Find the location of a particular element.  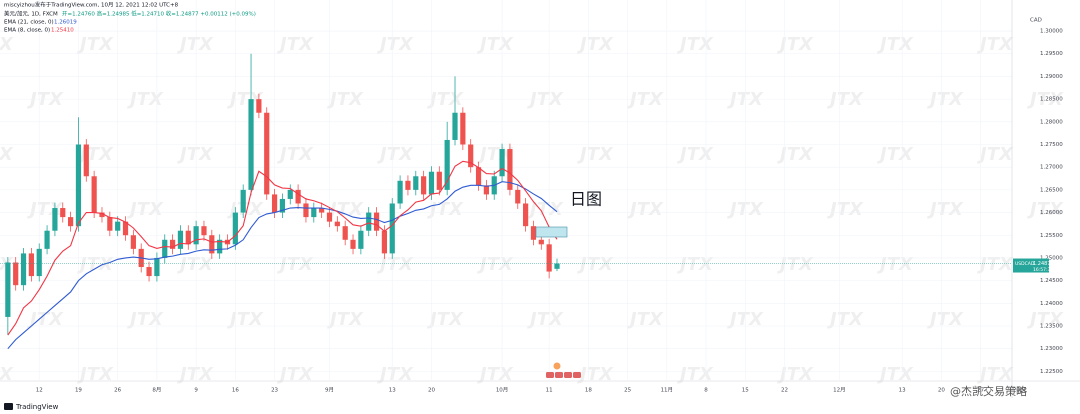

annotation: 日图 is located at coordinates (586, 199).